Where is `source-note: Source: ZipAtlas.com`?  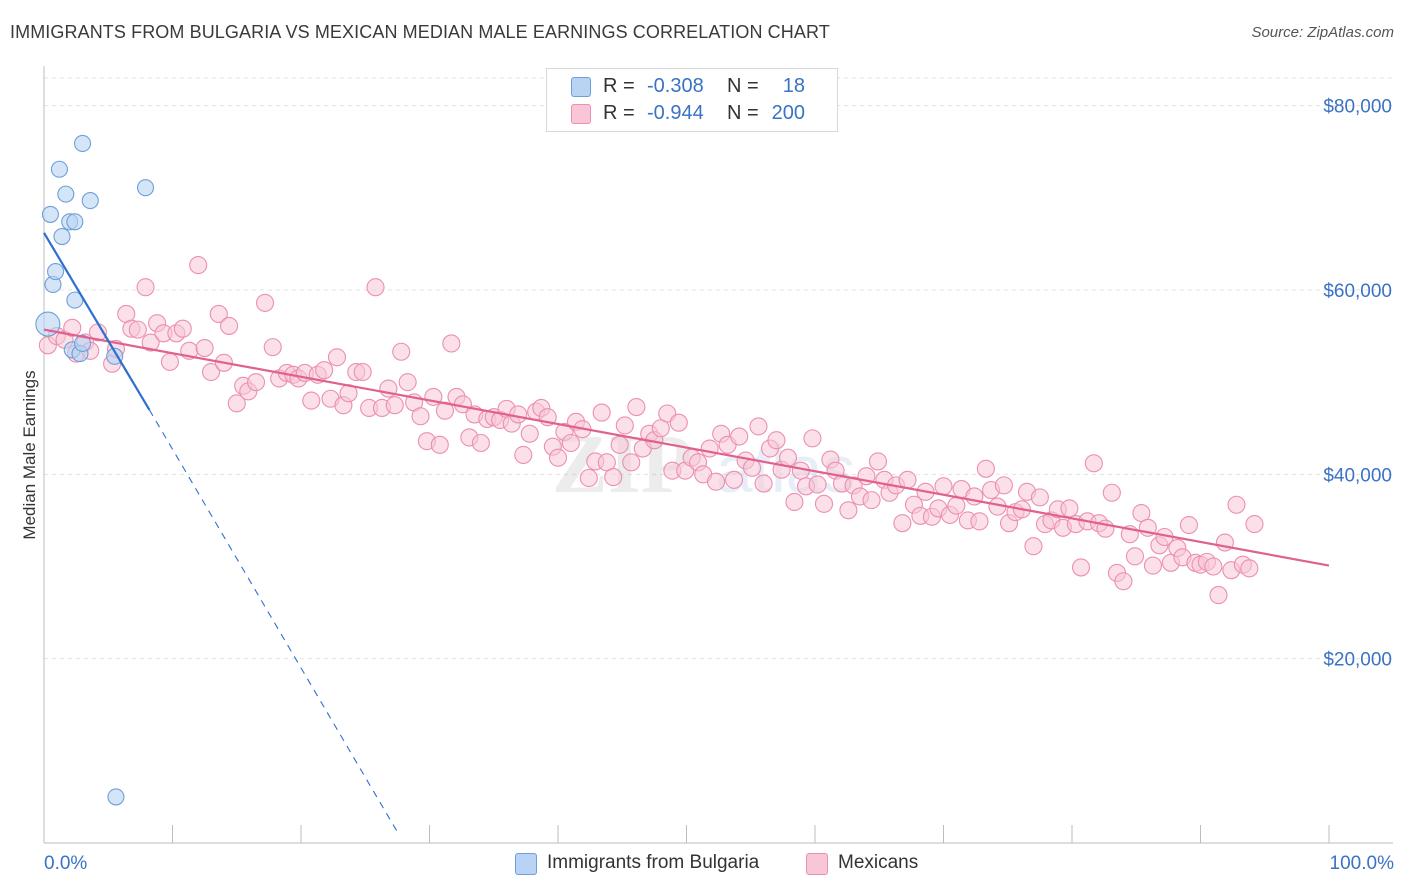 source-note: Source: ZipAtlas.com is located at coordinates (1322, 32).